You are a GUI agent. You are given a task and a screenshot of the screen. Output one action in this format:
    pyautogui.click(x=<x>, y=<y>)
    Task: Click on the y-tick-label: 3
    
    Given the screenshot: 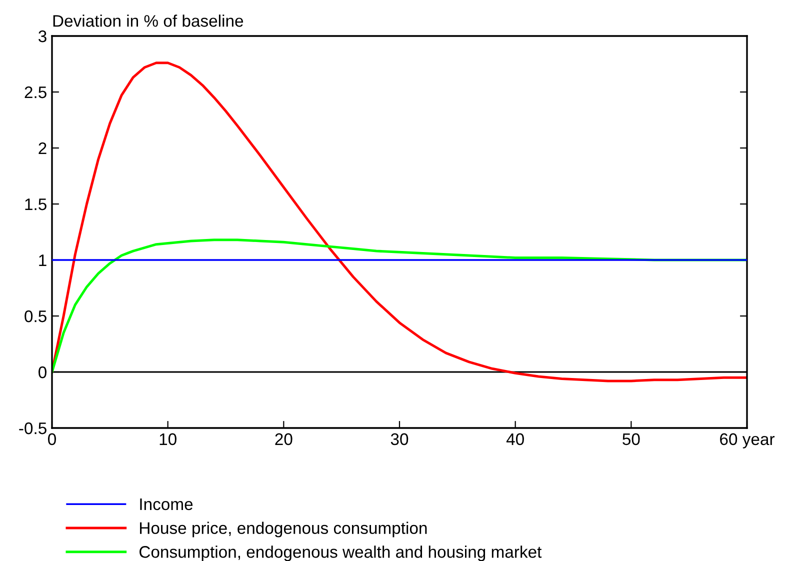 What is the action you would take?
    pyautogui.click(x=42, y=36)
    